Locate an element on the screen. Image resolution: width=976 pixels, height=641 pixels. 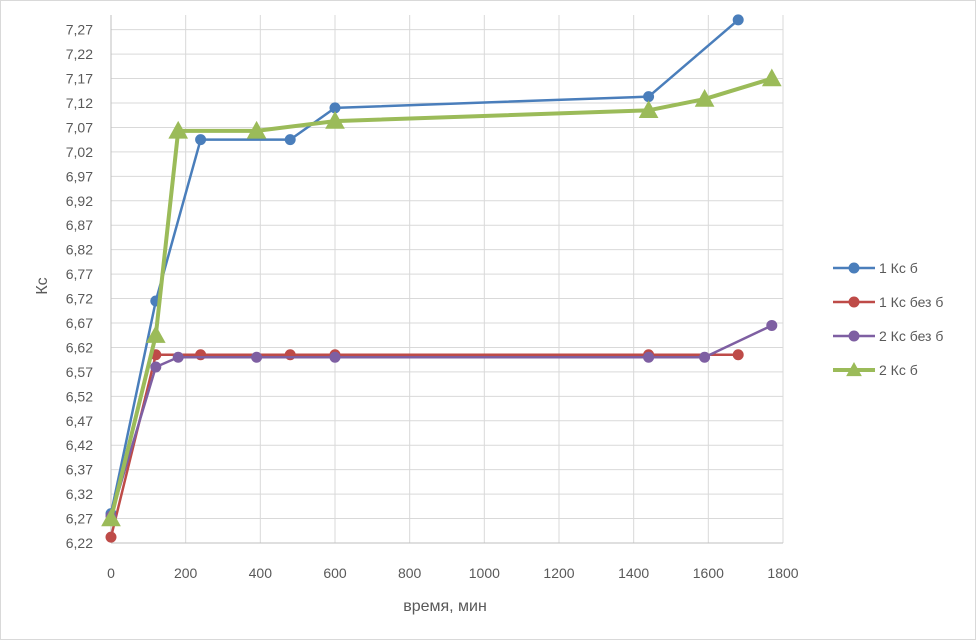
x-tick-label: 1600 is located at coordinates (708, 573).